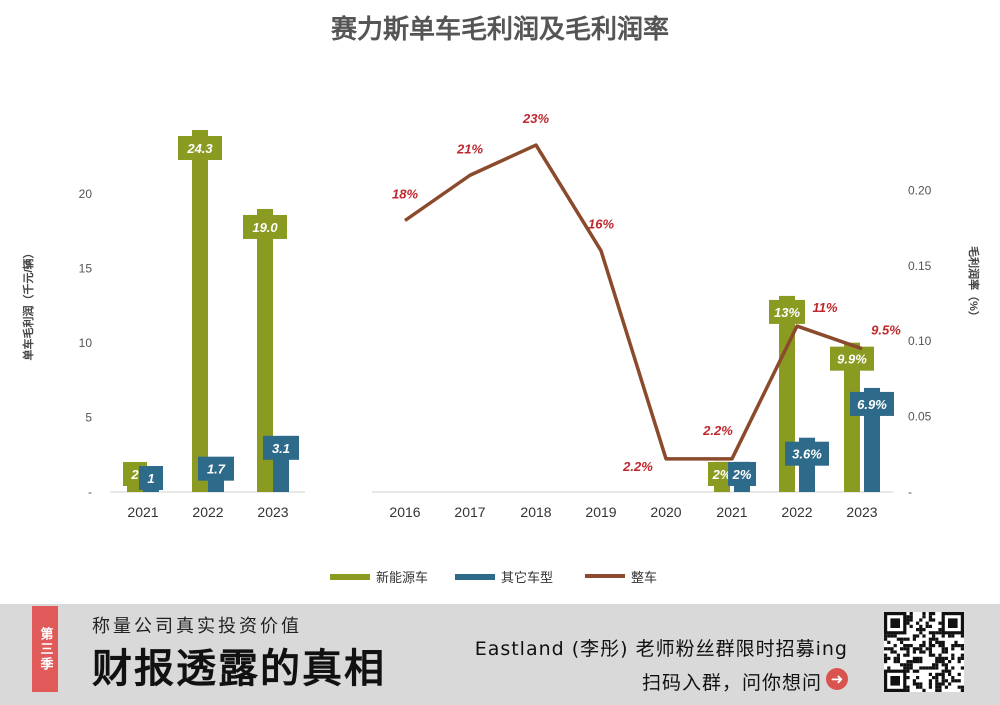 The image size is (1000, 705). Describe the element at coordinates (910, 492) in the screenshot. I see `right-tick-label: -` at that location.